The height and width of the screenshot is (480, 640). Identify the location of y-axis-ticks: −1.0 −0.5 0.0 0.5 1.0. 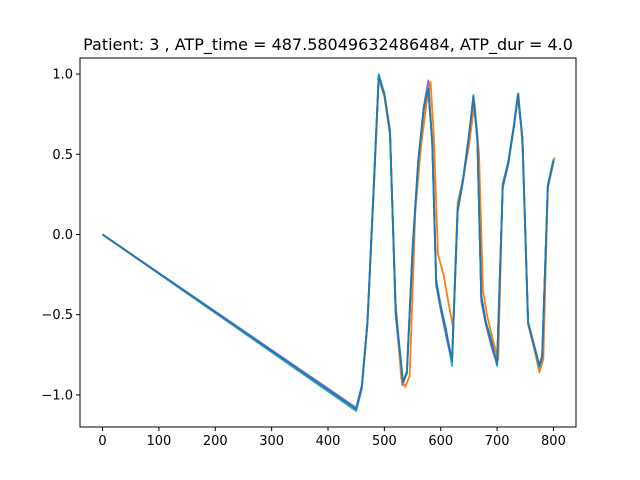
(60, 235).